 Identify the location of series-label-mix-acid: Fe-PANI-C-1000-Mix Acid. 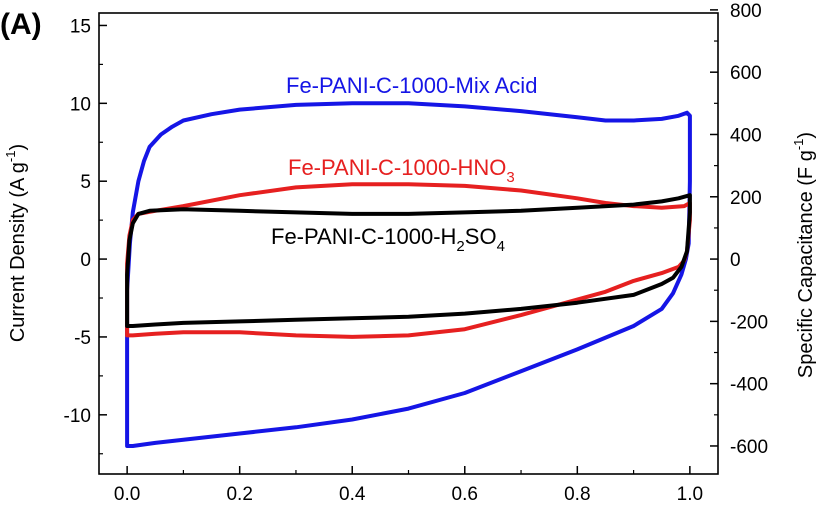
(411, 85).